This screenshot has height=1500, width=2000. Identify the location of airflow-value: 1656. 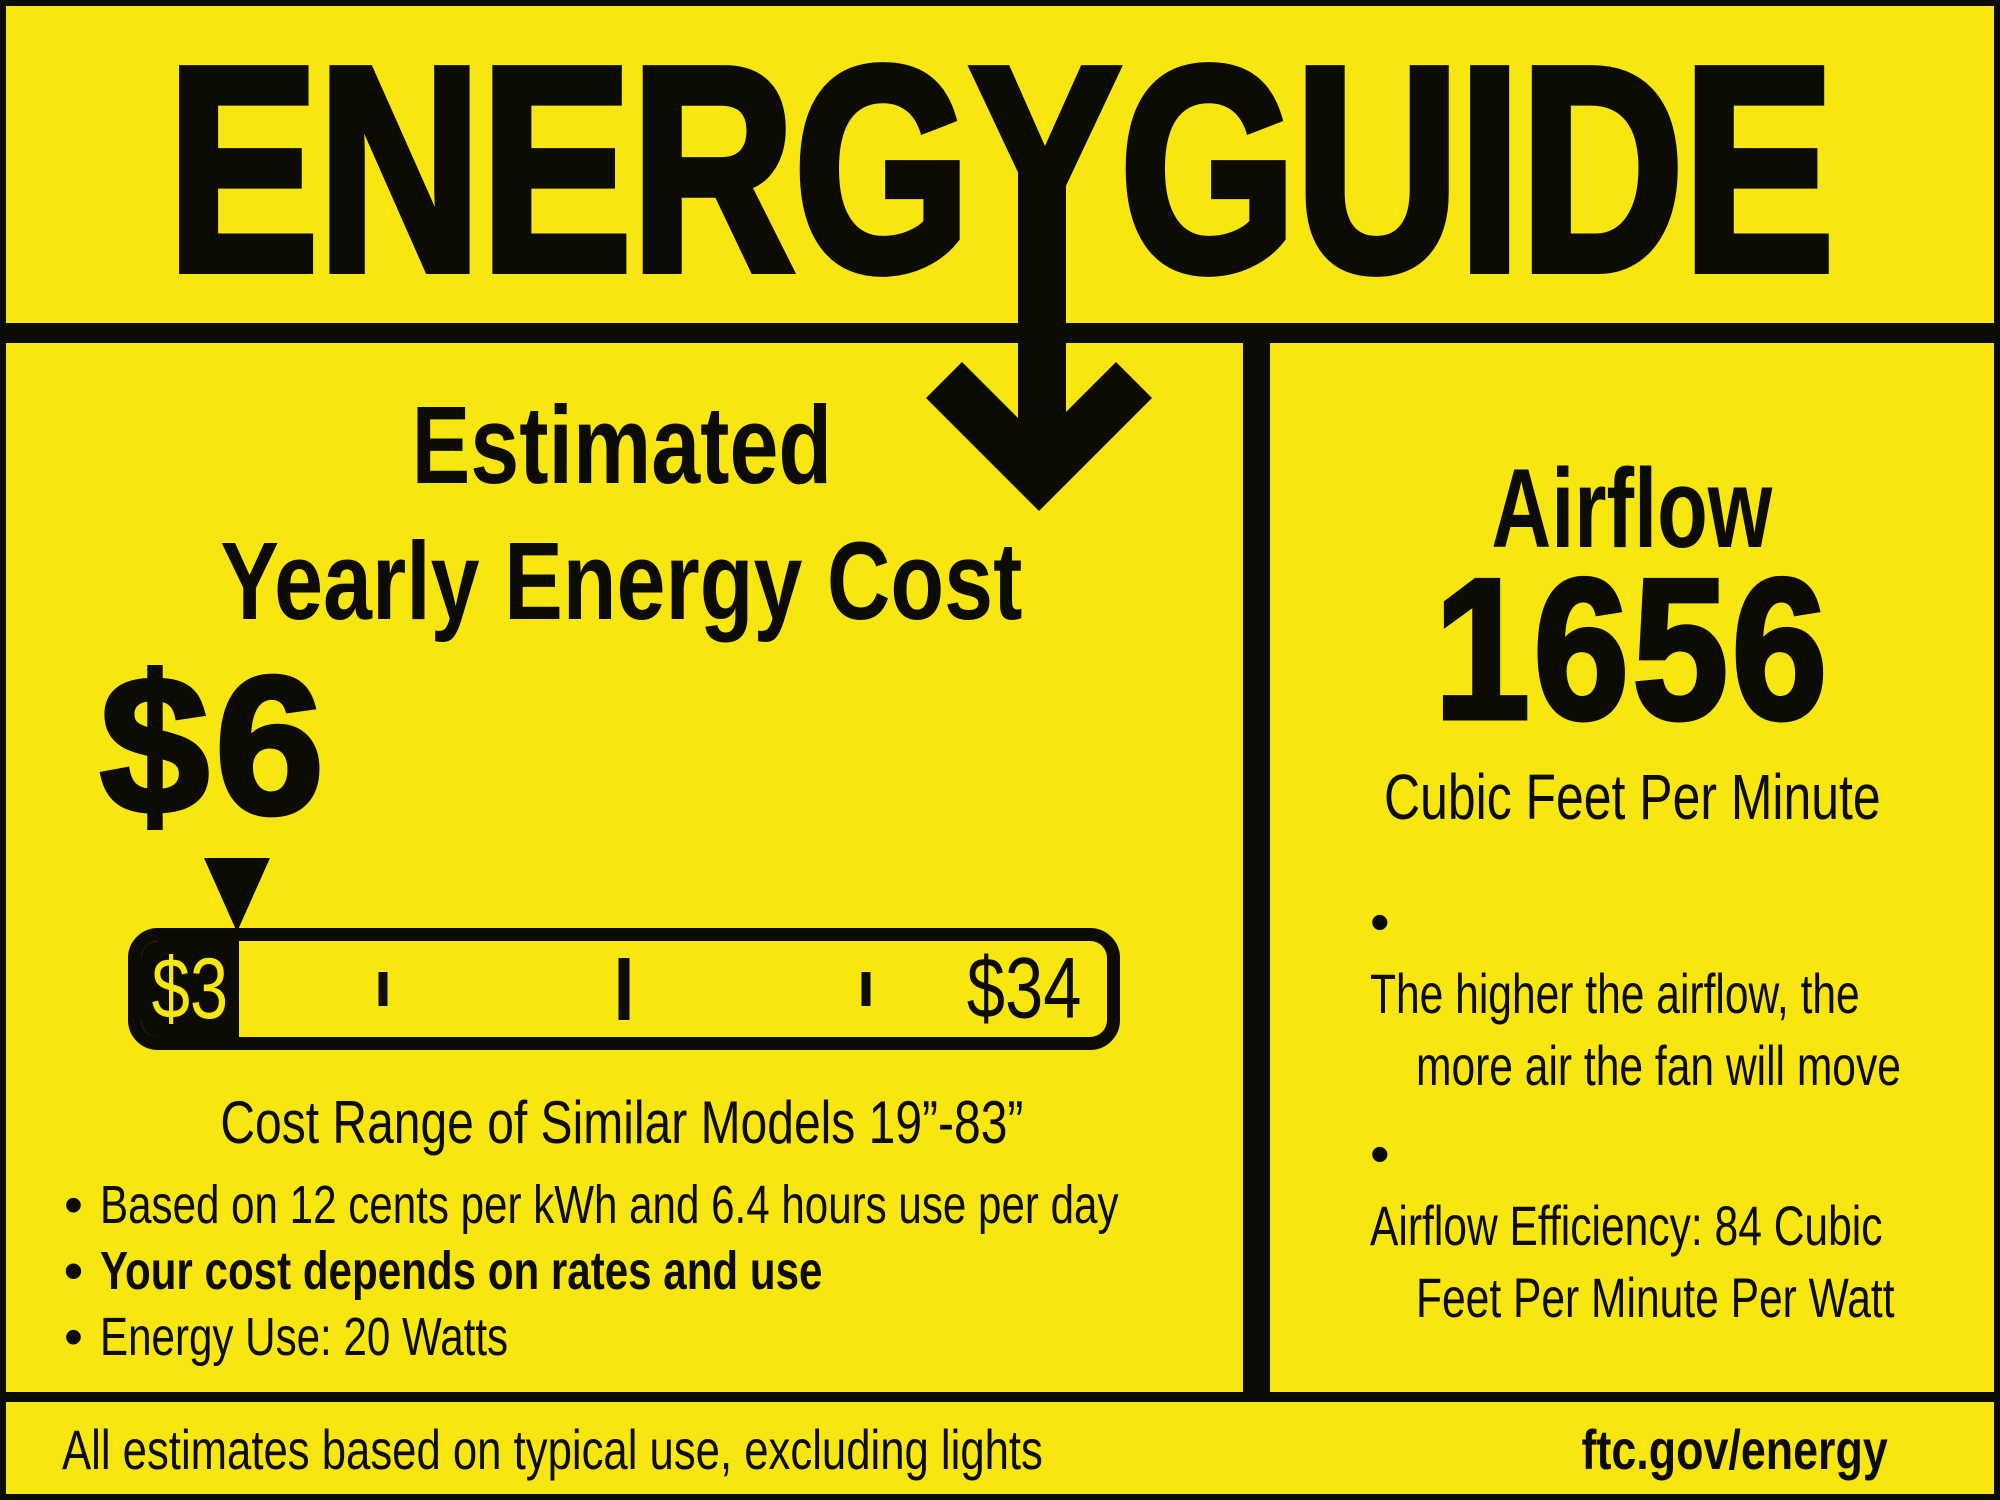
(1631, 649).